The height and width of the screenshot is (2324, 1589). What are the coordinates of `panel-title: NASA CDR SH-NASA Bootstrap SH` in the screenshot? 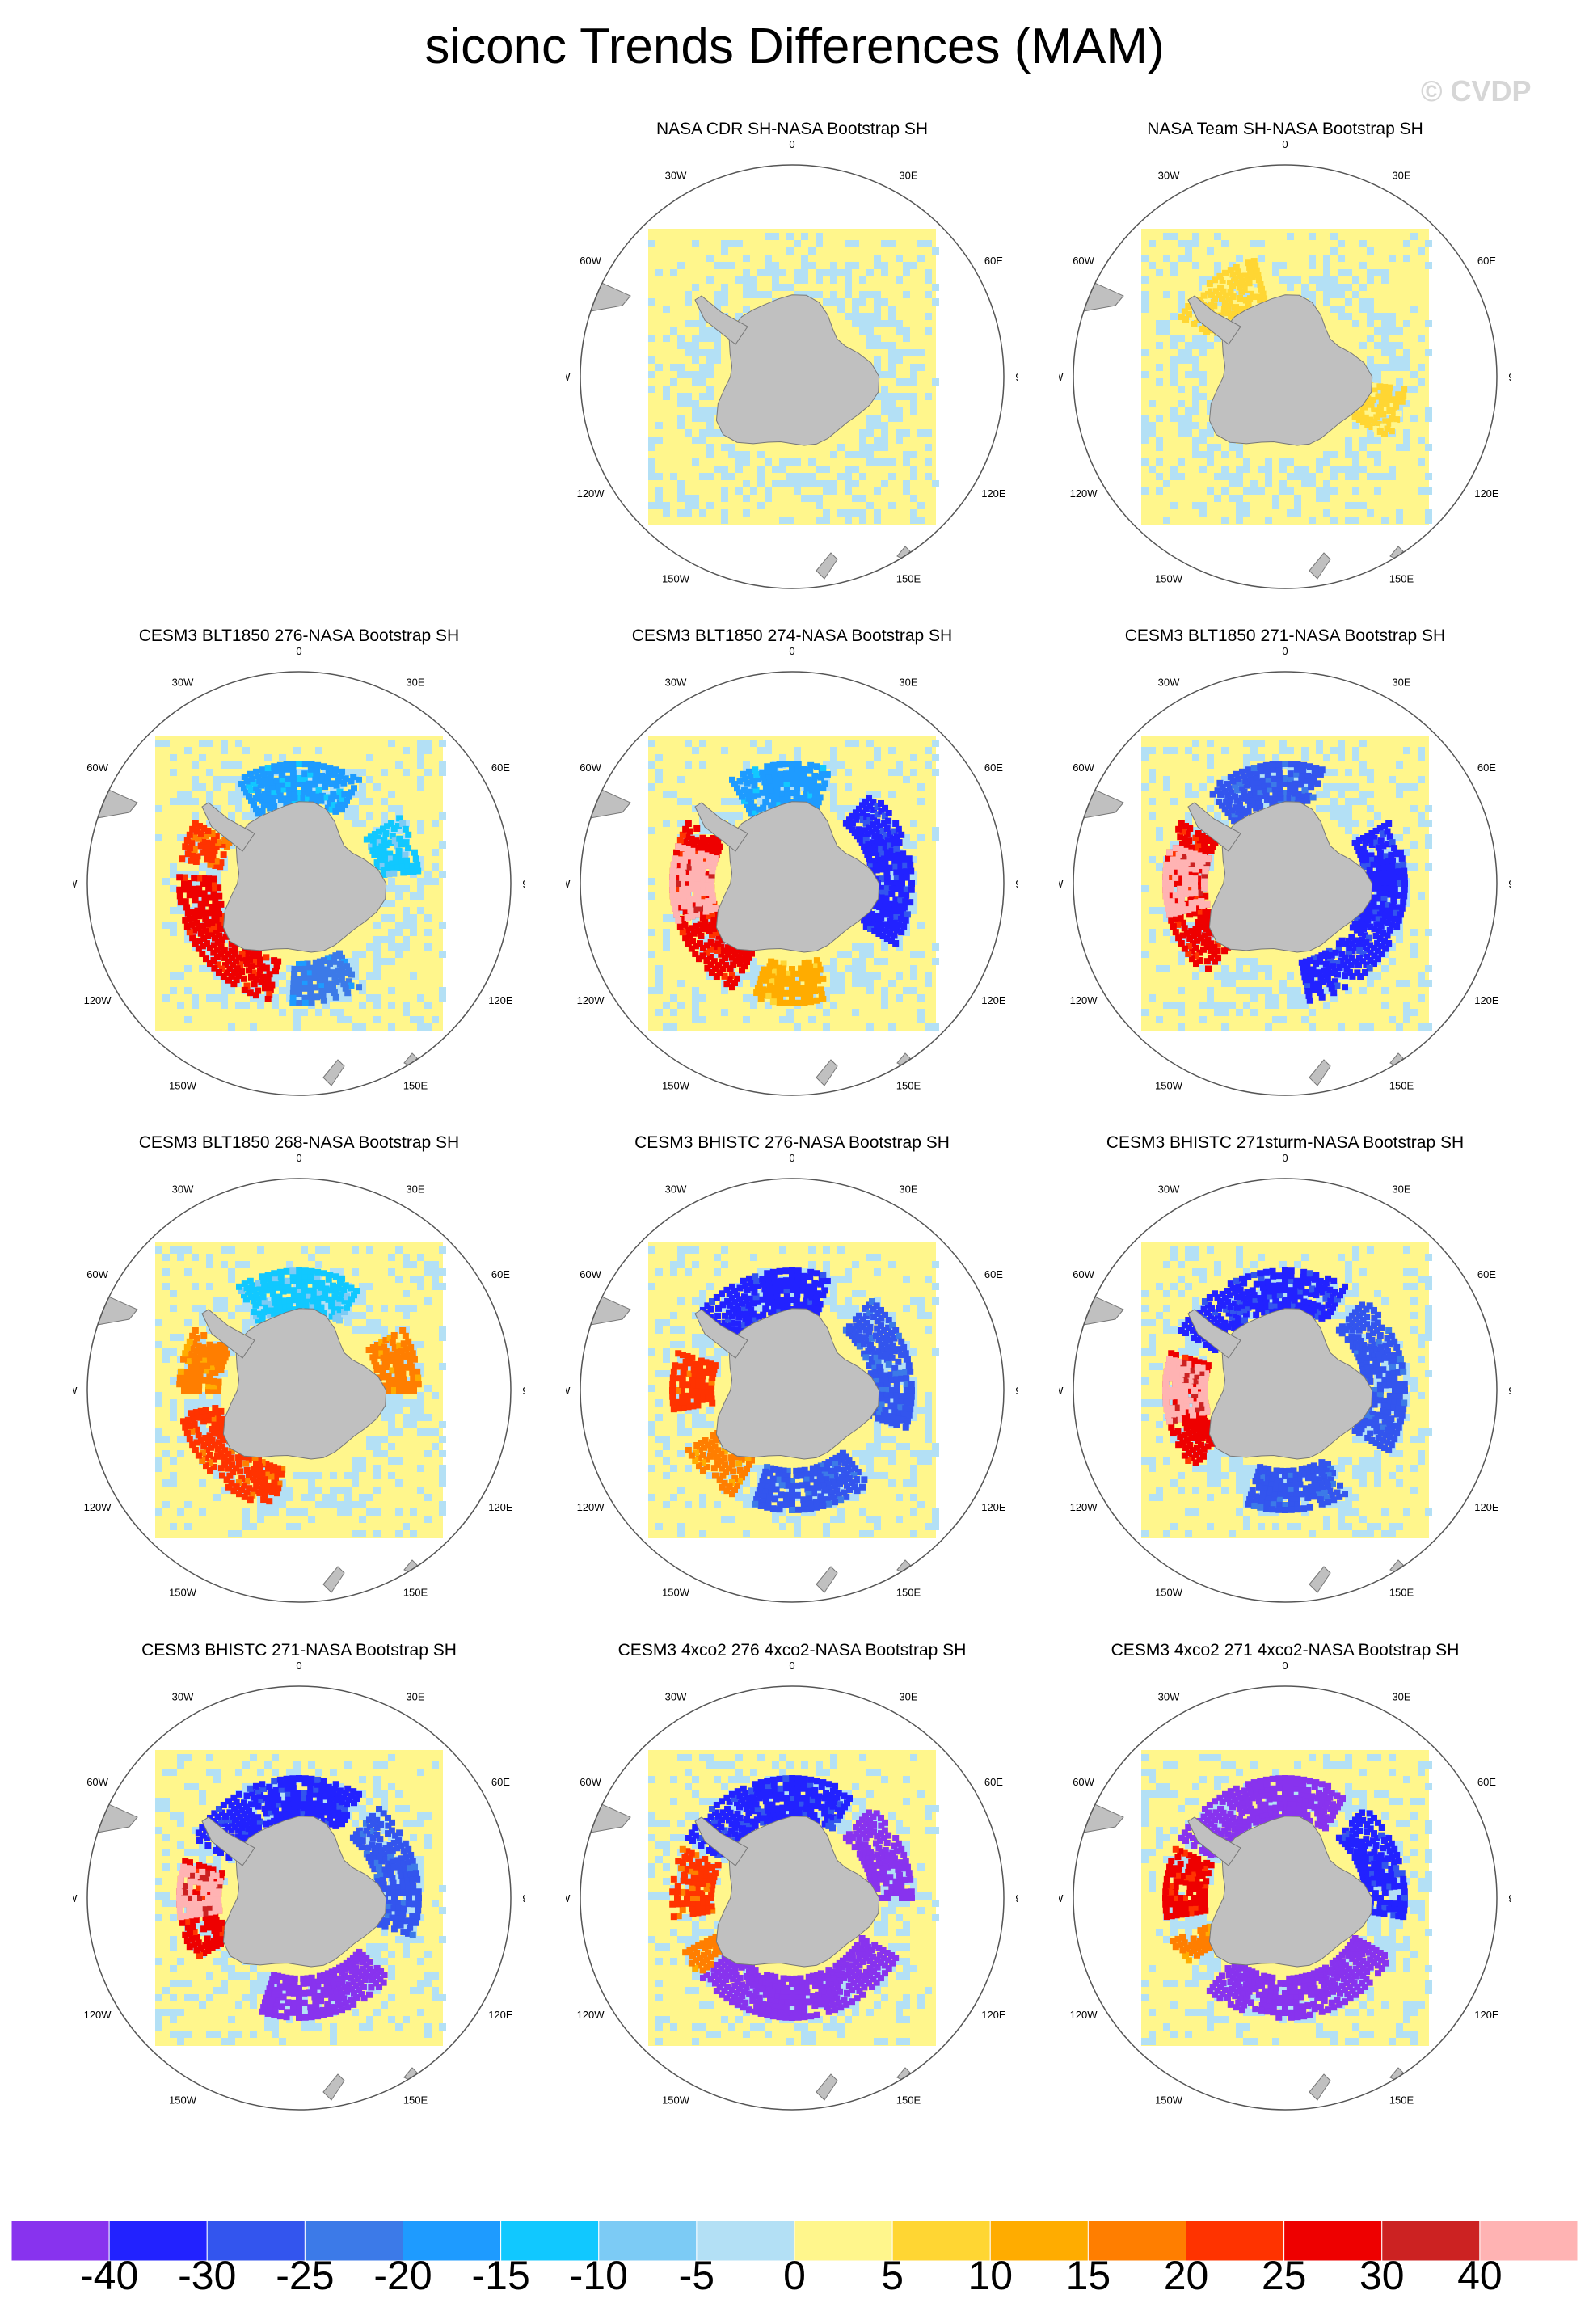 It's located at (792, 129).